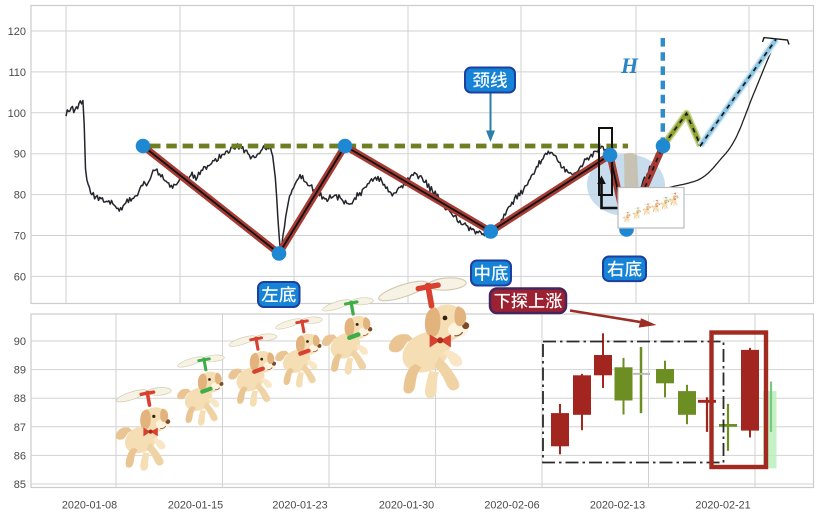  What do you see at coordinates (195, 506) in the screenshot?
I see `svg-text: 2020-01-15` at bounding box center [195, 506].